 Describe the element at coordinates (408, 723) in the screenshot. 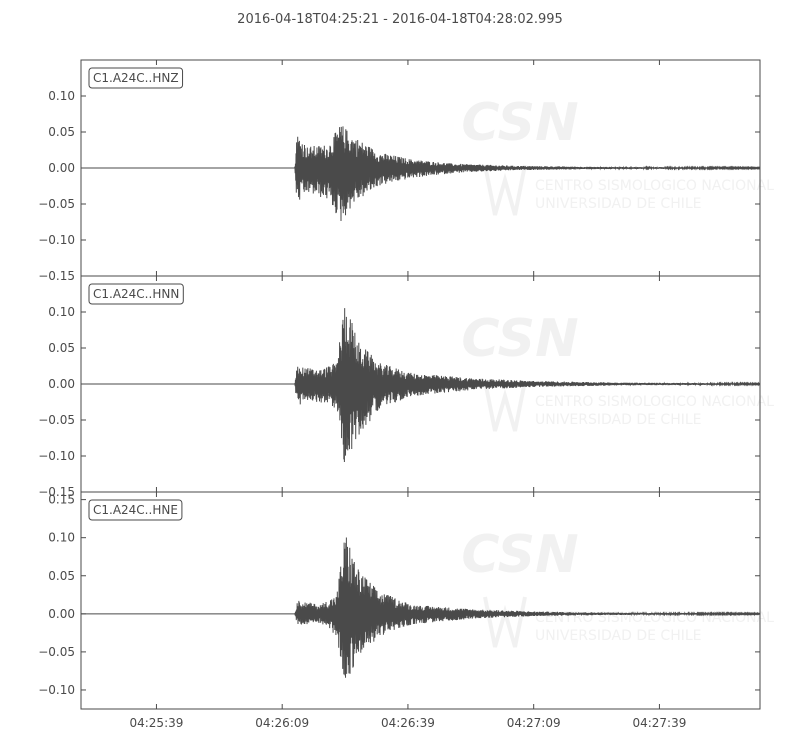

I see `x-tick-label: 04:26:39` at that location.